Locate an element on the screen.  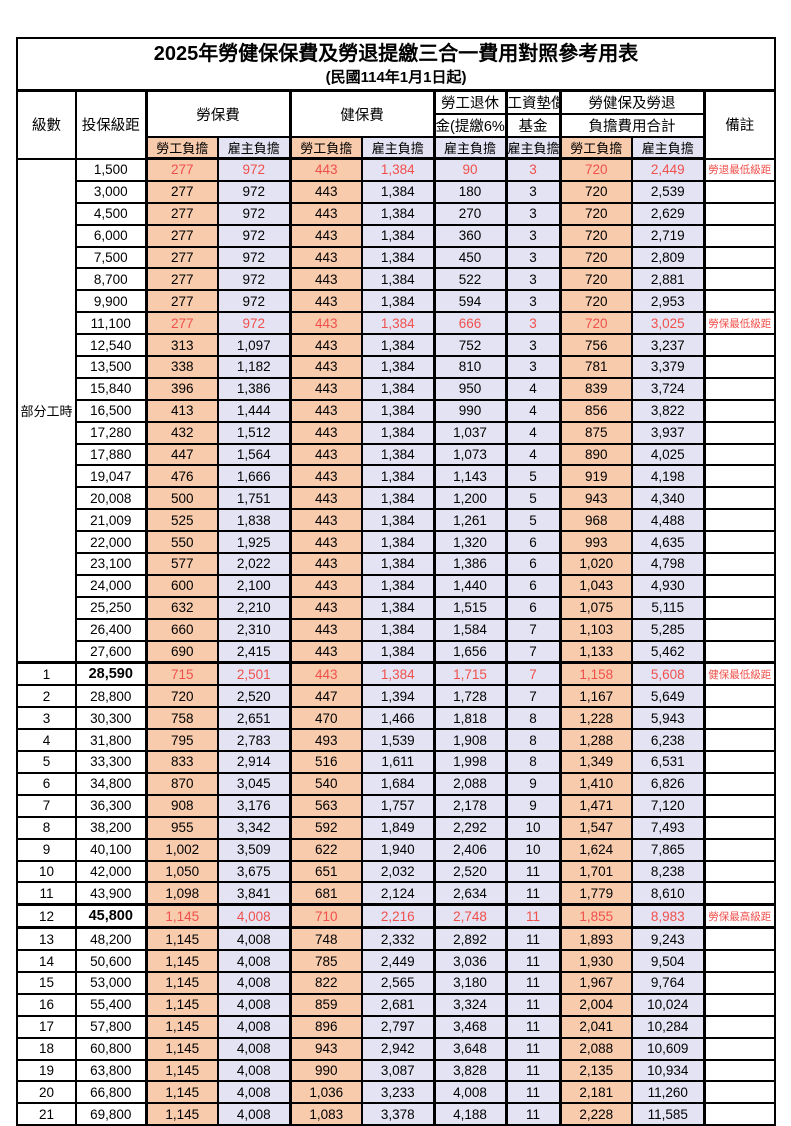
cell-labor-employee: 277 is located at coordinates (181, 279).